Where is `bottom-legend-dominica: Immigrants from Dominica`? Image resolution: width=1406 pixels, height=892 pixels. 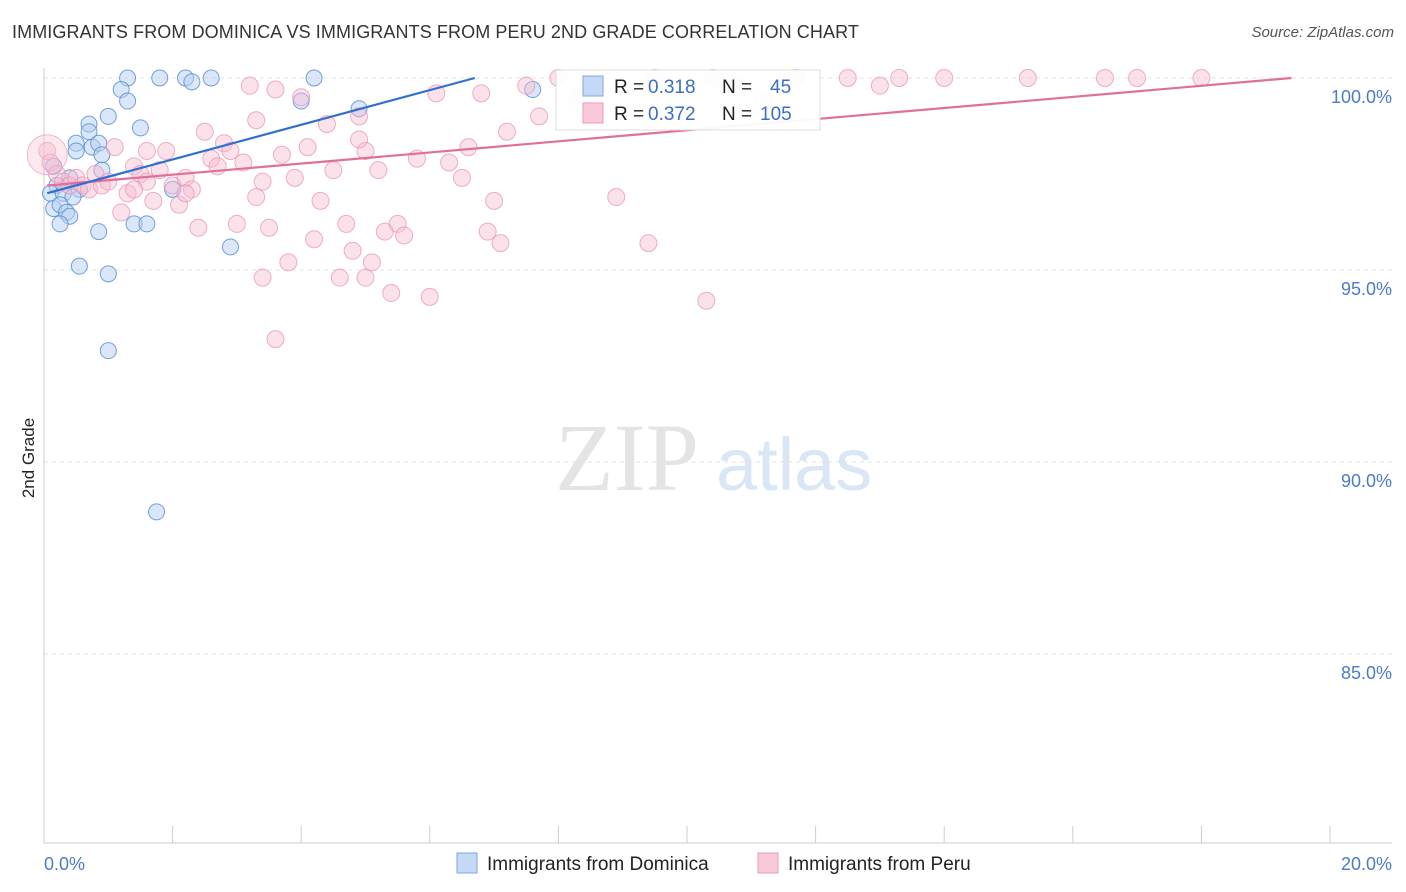 bottom-legend-dominica: Immigrants from Dominica is located at coordinates (598, 864).